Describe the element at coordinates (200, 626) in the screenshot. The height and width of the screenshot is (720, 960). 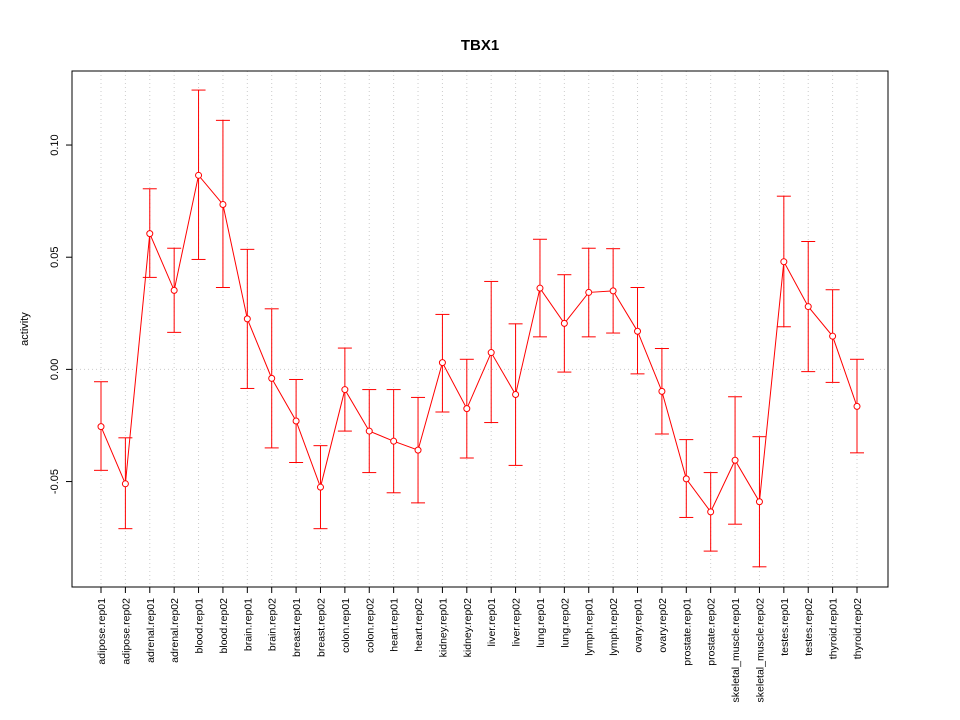
I see `x-tick-label: blood.rep01` at that location.